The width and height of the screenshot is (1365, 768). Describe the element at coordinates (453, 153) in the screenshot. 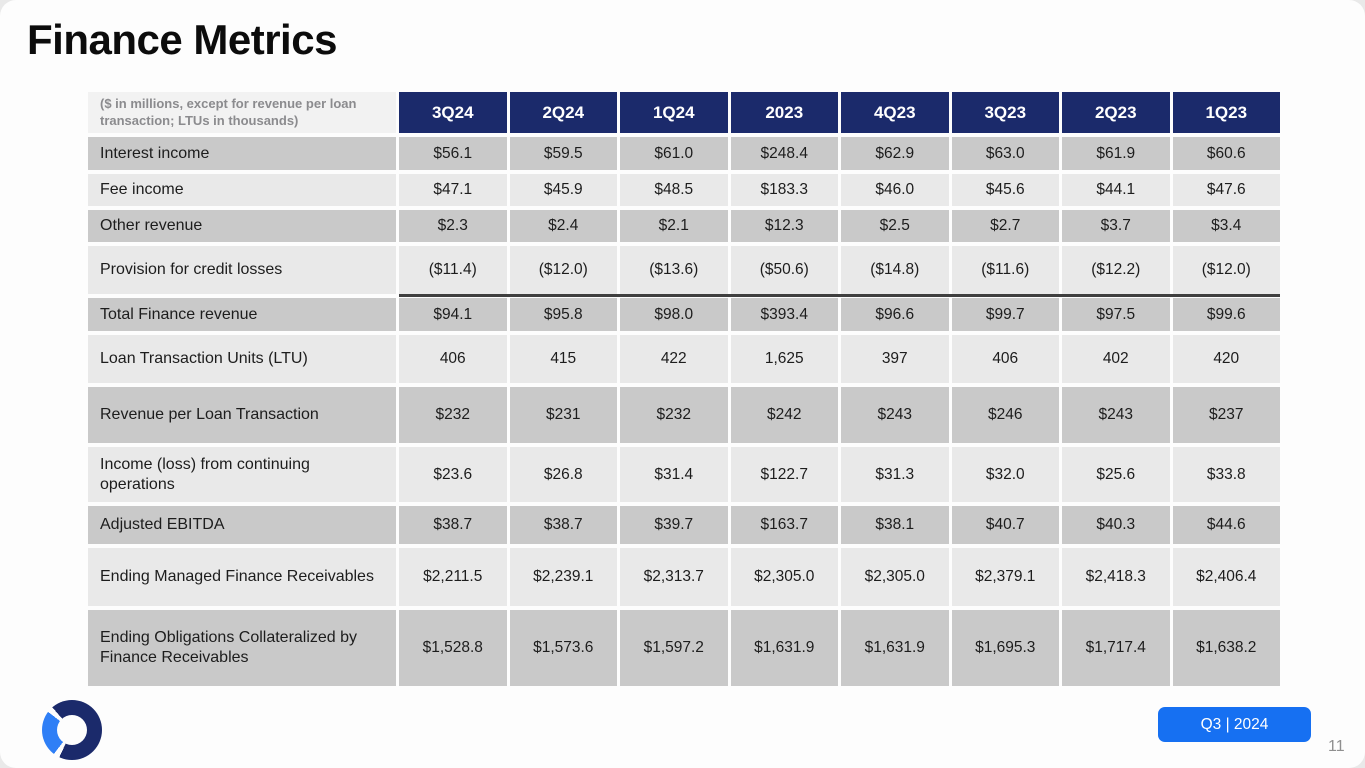

I see `table-cell: $56.1` at that location.